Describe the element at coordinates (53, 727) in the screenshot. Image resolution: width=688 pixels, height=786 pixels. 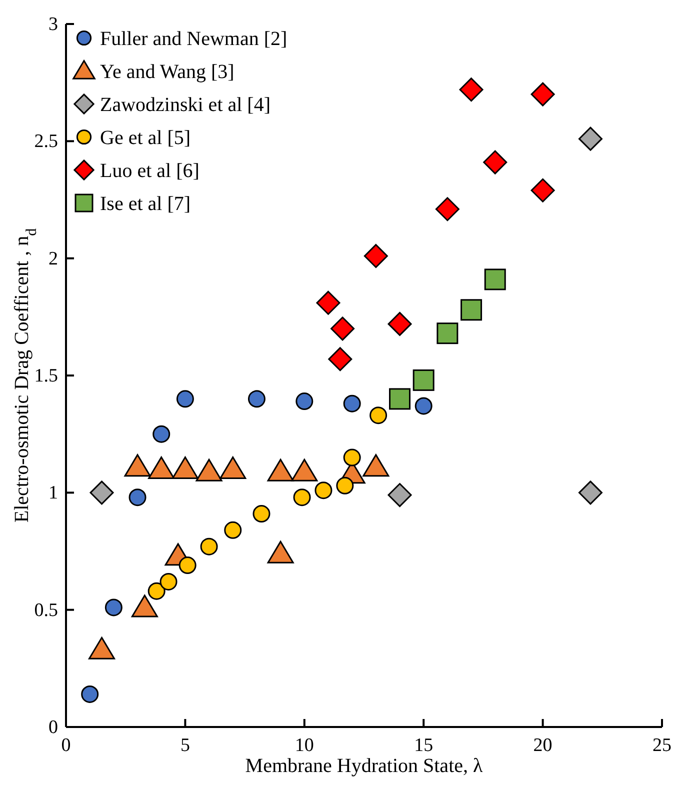
I see `y-tick-label: 0` at that location.